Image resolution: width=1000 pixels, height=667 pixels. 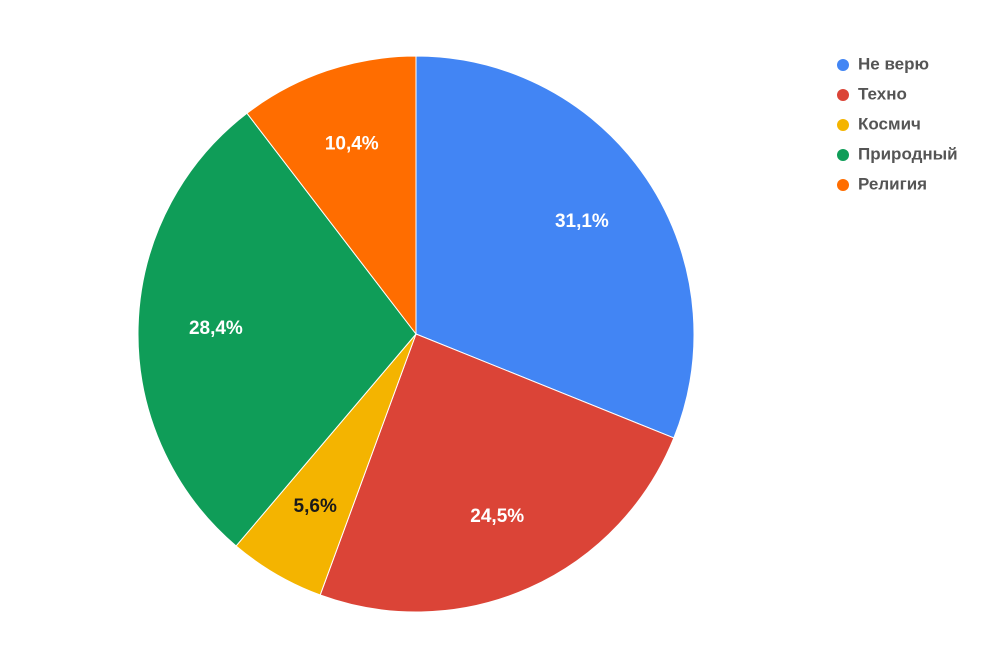 I want to click on legend-label: Не верю, so click(x=893, y=63).